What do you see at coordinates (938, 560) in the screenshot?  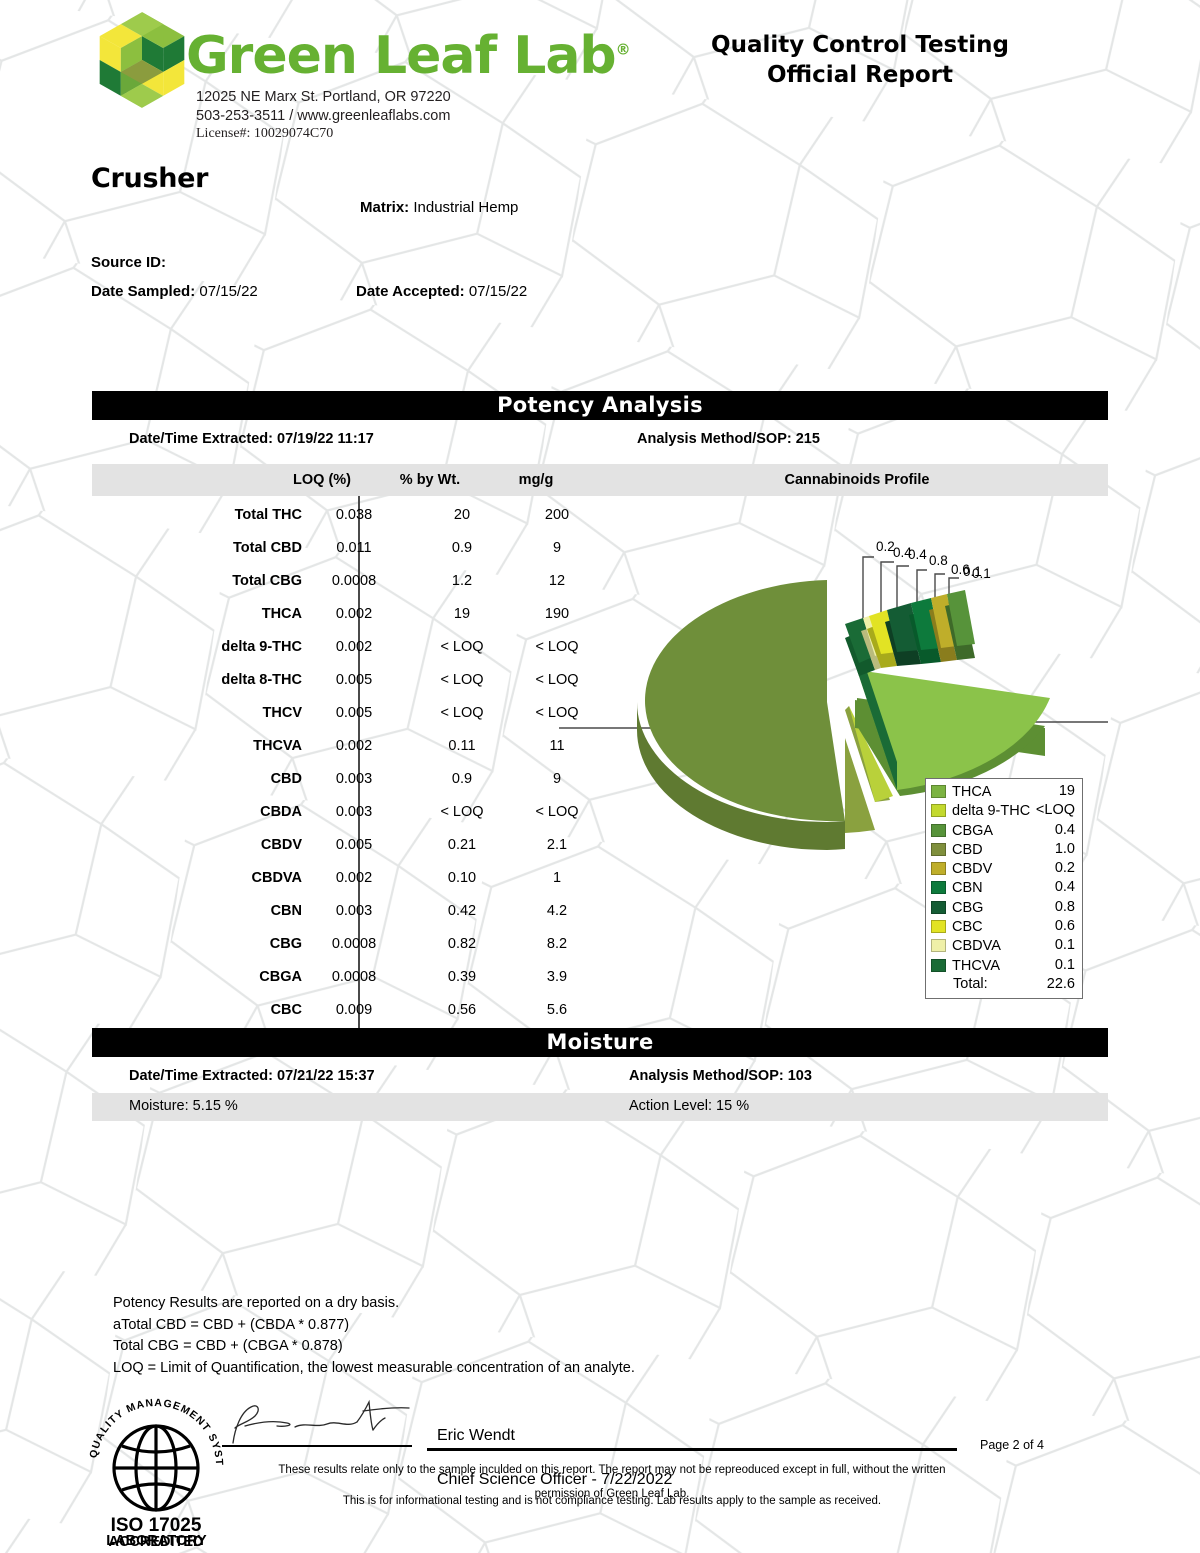 I see `pie-callout-3: 0.8` at bounding box center [938, 560].